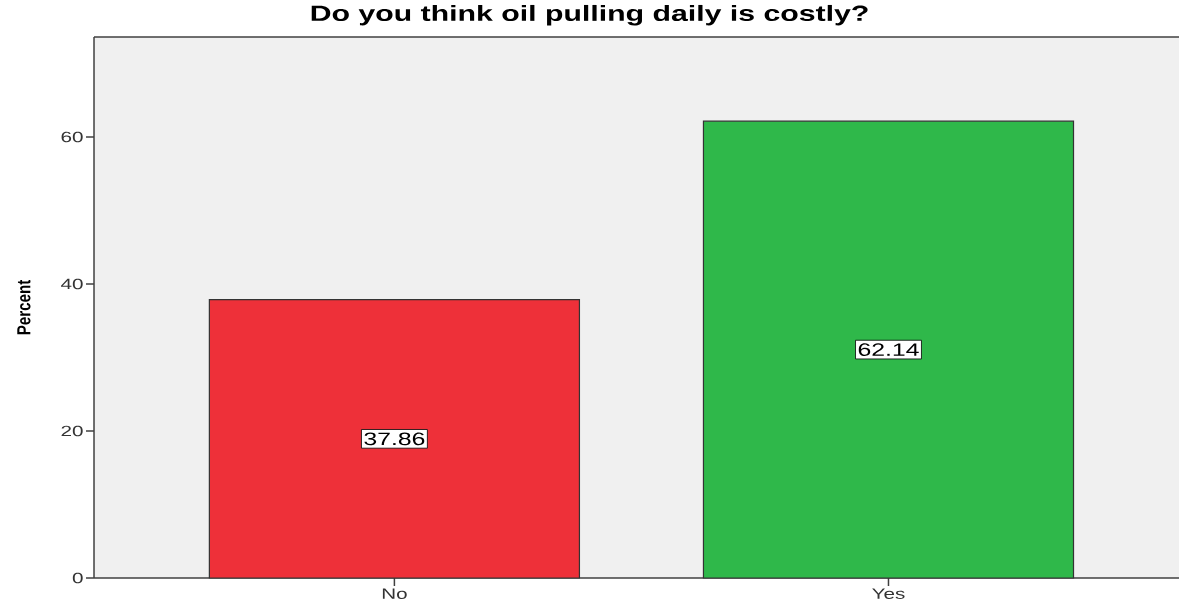  Describe the element at coordinates (72, 284) in the screenshot. I see `y-tick-label: 40` at that location.